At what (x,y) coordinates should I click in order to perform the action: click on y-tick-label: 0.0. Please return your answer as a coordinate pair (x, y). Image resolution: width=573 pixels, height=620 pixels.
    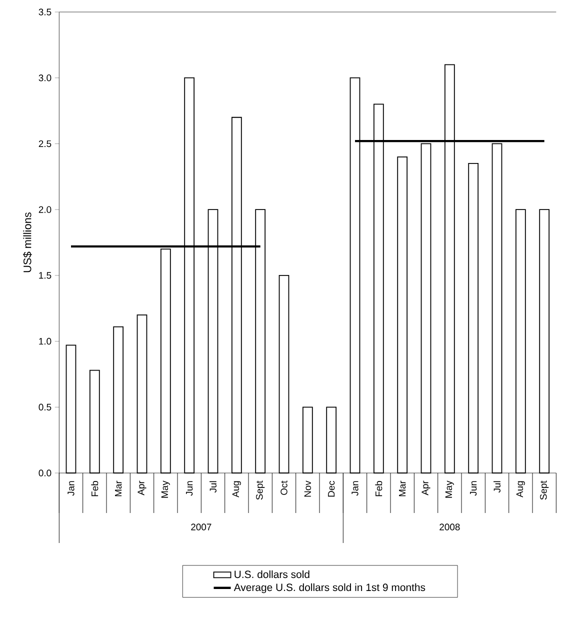
    Looking at the image, I should click on (45, 473).